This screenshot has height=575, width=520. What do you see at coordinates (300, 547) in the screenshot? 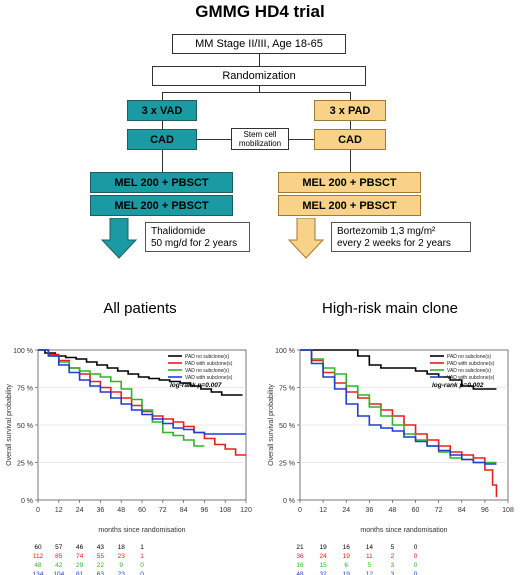
I see `risk-table-cell: 21` at bounding box center [300, 547].